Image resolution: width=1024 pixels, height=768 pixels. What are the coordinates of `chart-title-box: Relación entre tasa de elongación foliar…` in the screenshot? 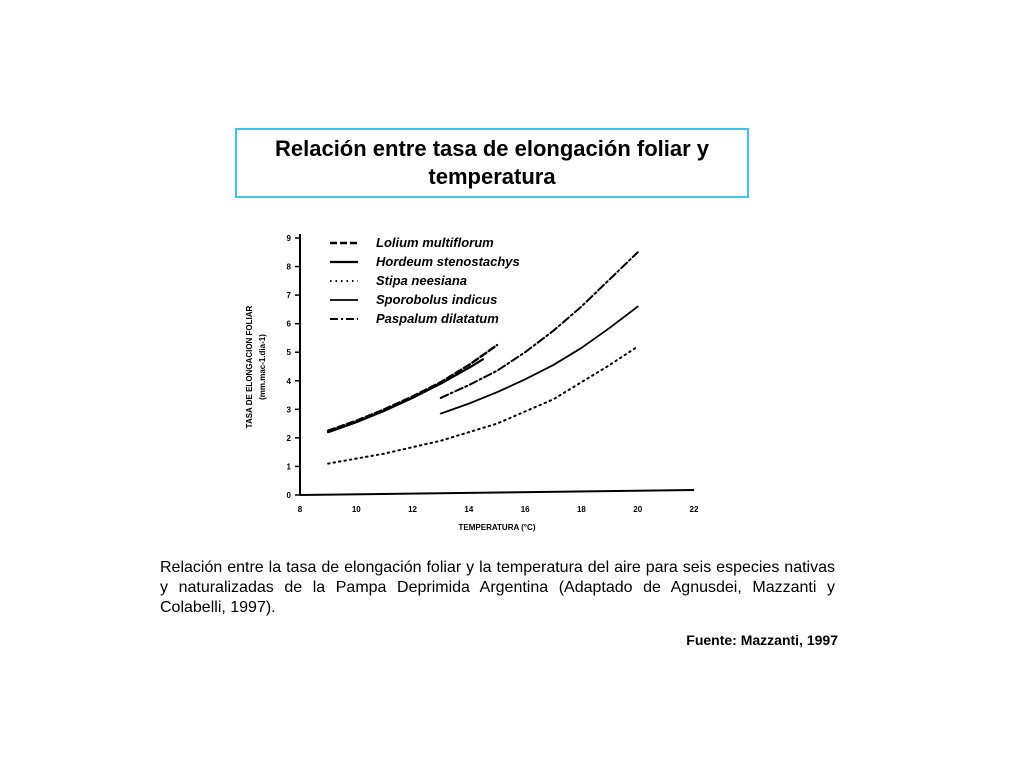 It's located at (492, 163).